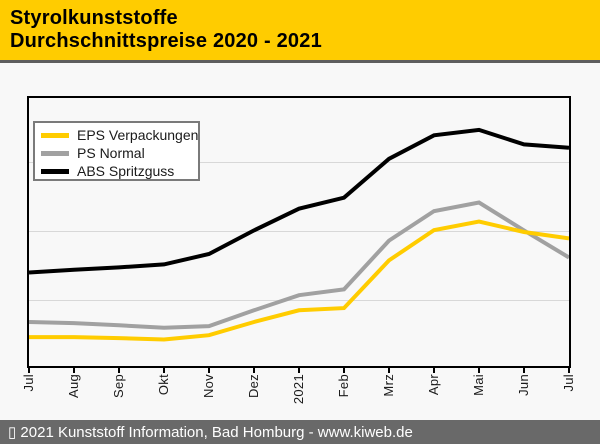 Image resolution: width=600 pixels, height=444 pixels. Describe the element at coordinates (55, 153) in the screenshot. I see `ps-line-swatch` at that location.